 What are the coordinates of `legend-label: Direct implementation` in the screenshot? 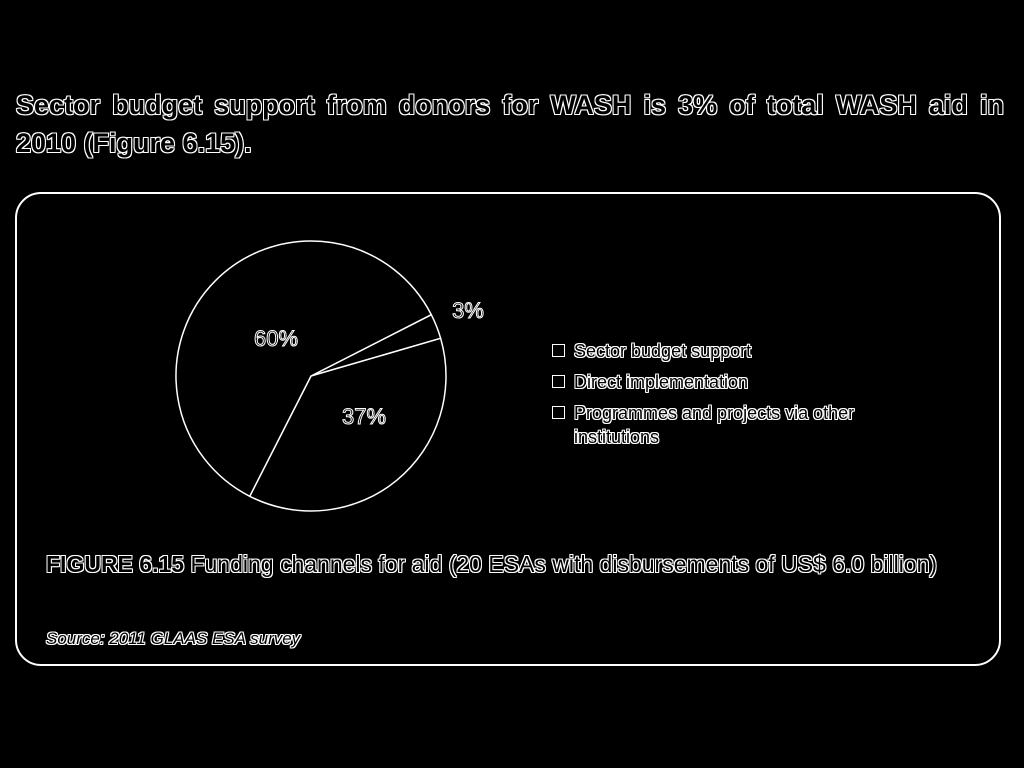 It's located at (661, 382).